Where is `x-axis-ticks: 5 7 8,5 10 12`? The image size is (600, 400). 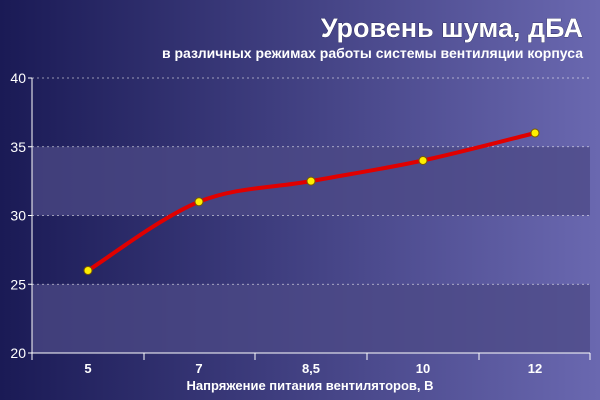
x-axis-ticks: 5 7 8,5 10 12 is located at coordinates (311, 364).